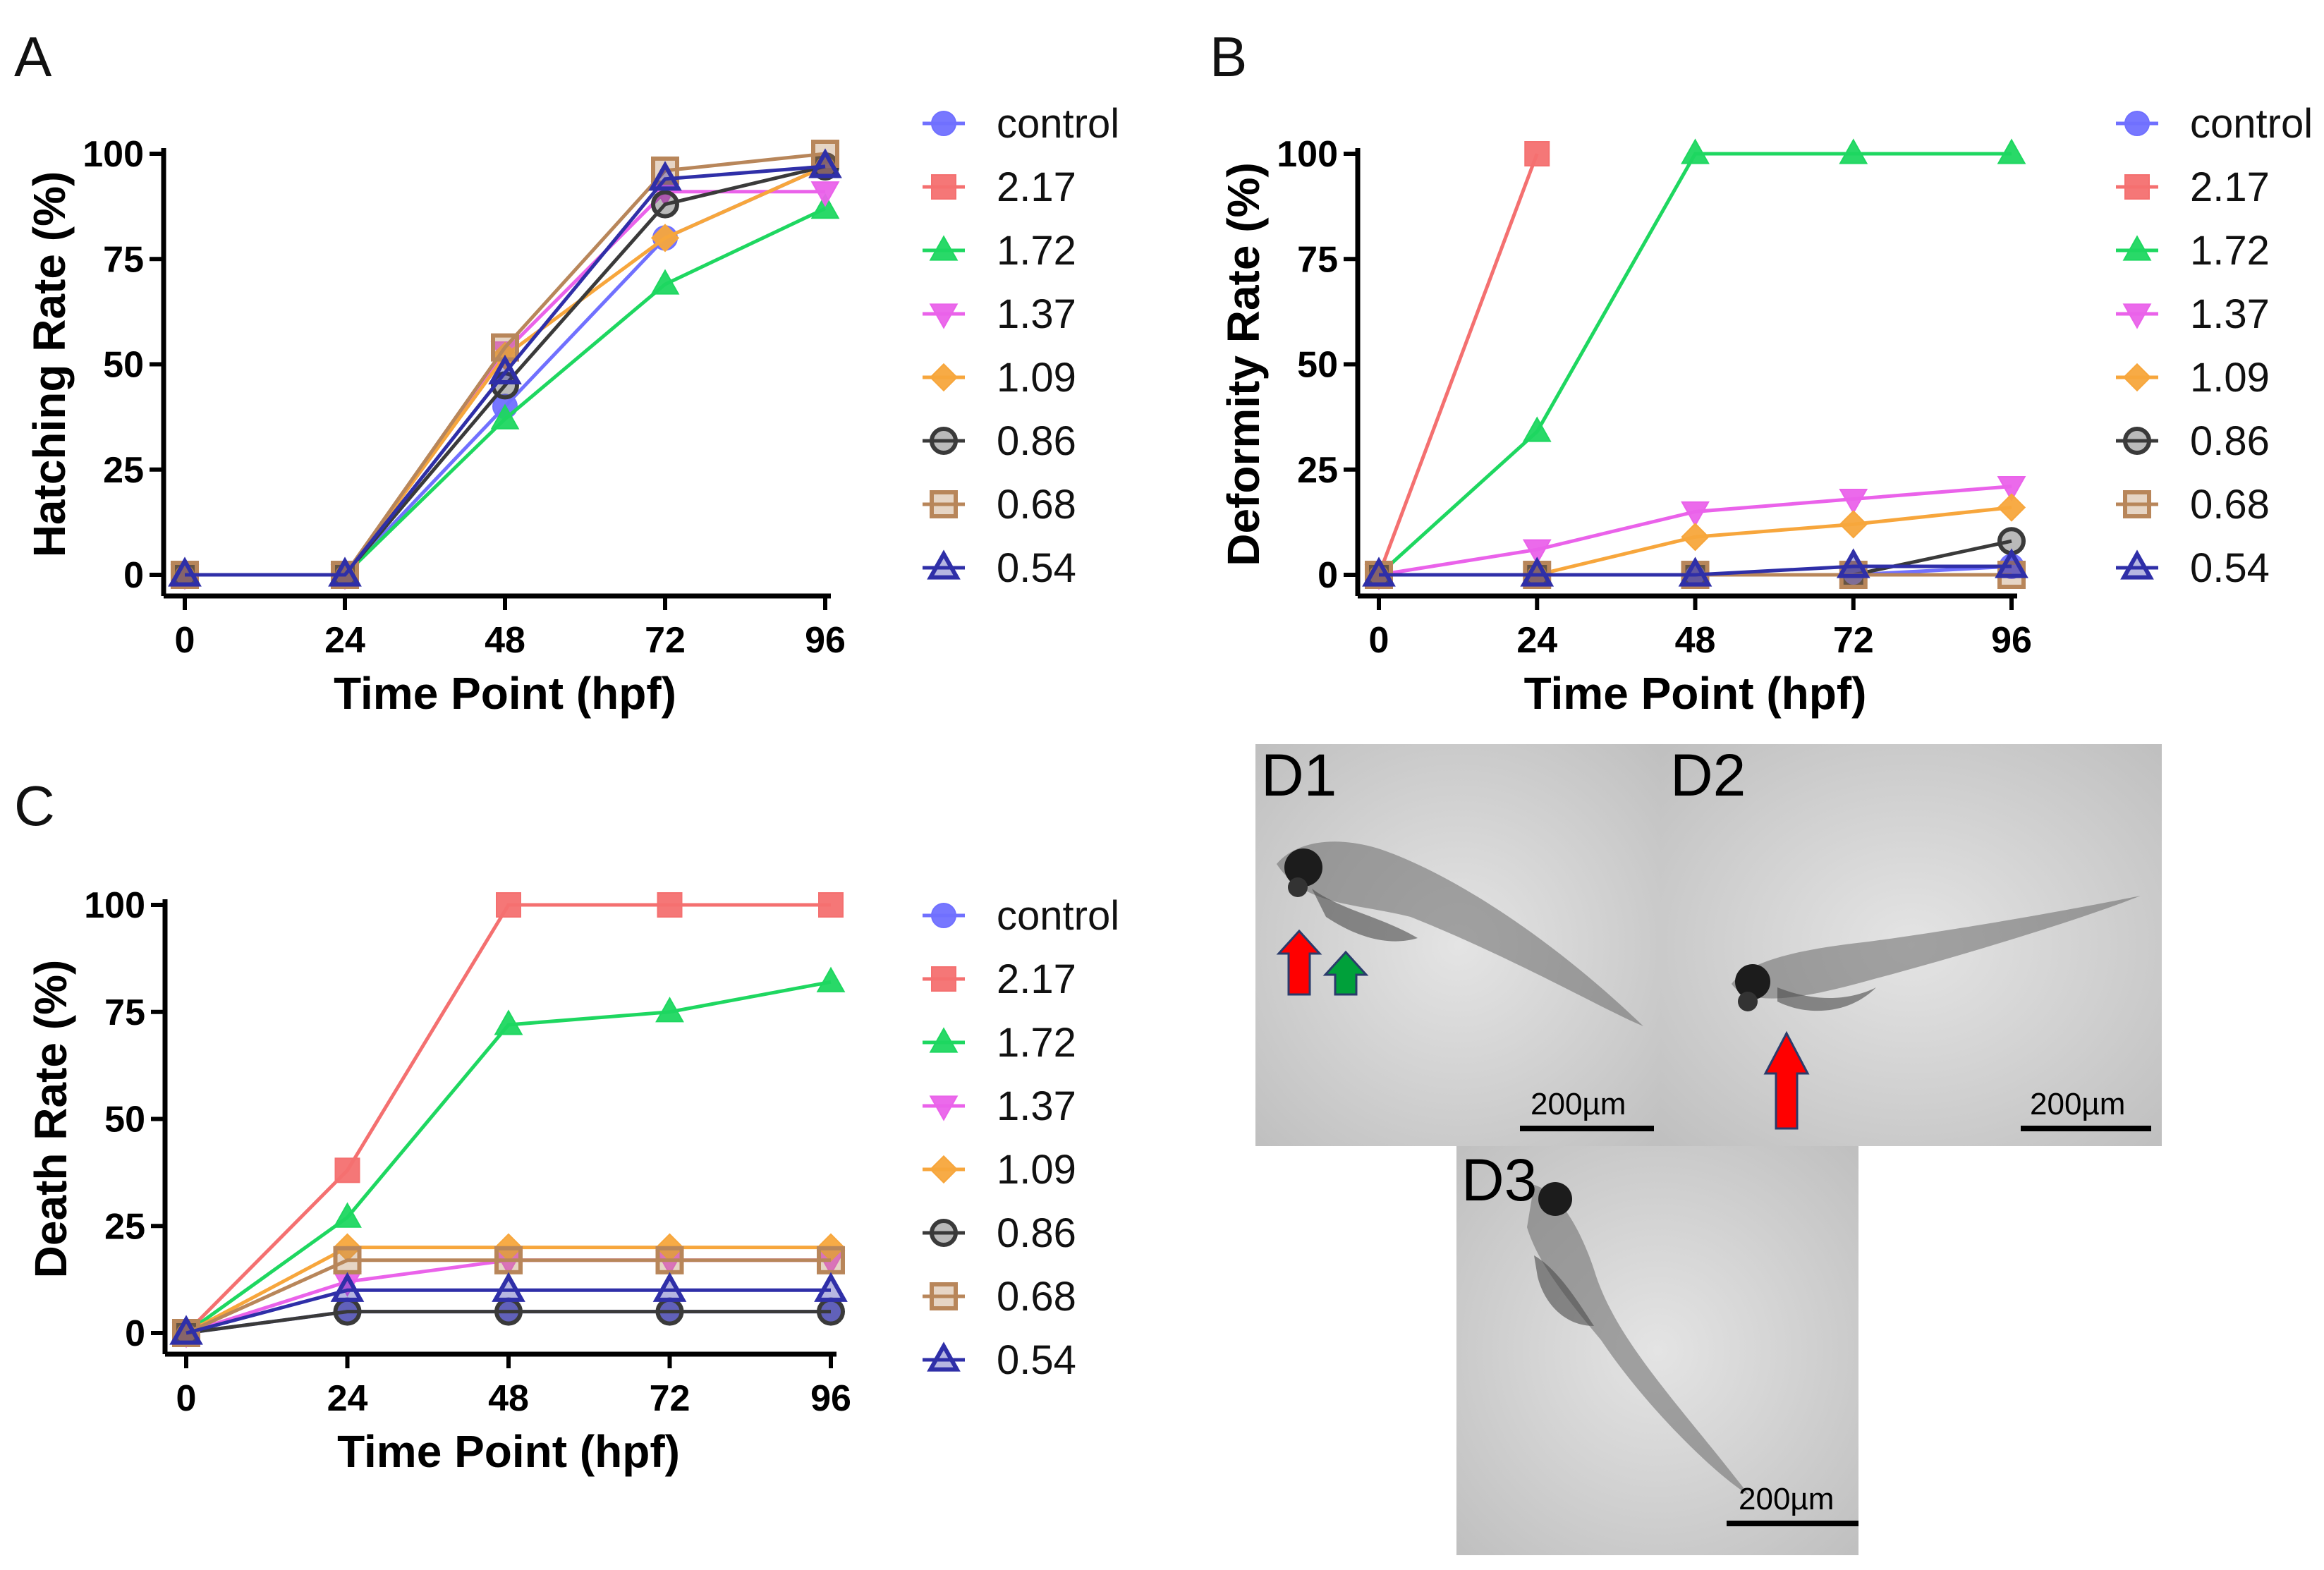 The width and height of the screenshot is (2324, 1570). Describe the element at coordinates (1317, 365) in the screenshot. I see `panel-b-y-tick-label: 50` at that location.